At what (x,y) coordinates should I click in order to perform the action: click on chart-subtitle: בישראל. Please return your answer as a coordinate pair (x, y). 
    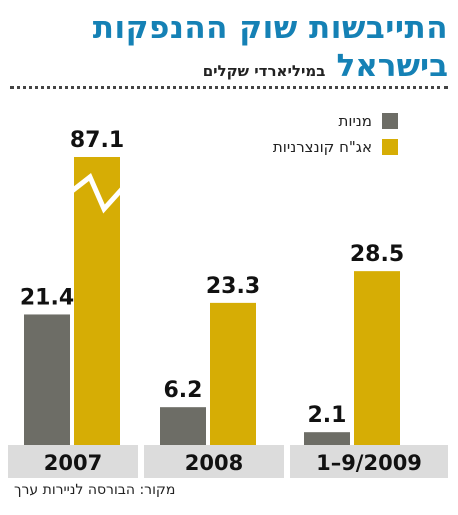
    Looking at the image, I should click on (392, 66).